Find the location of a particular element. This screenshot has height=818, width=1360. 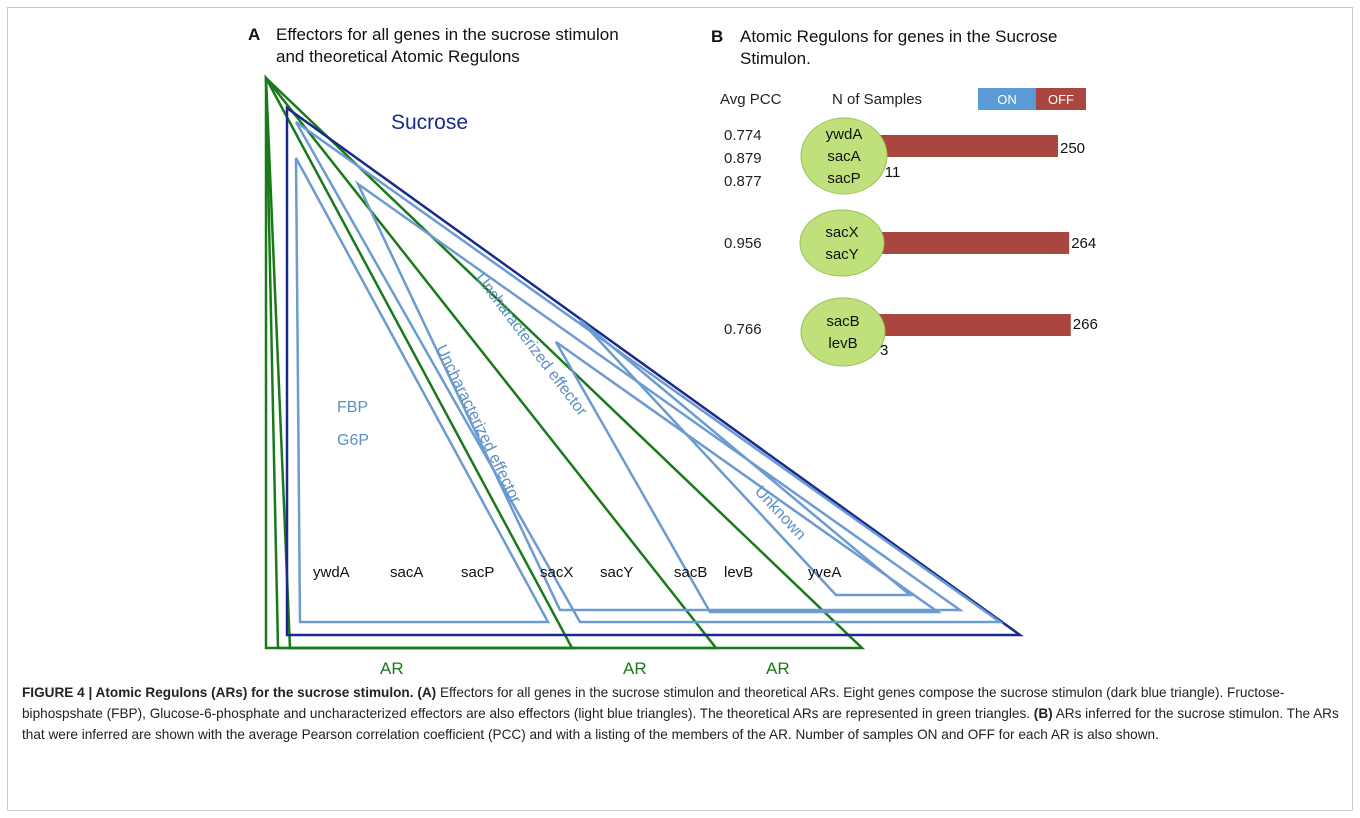

sucrose-label: Sucrose is located at coordinates (429, 122).